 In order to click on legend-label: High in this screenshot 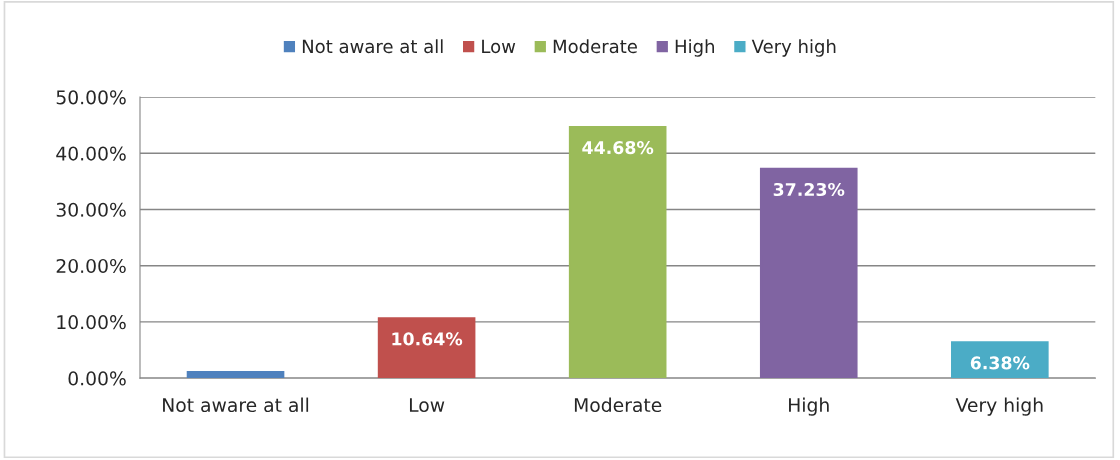, I will do `click(694, 48)`.